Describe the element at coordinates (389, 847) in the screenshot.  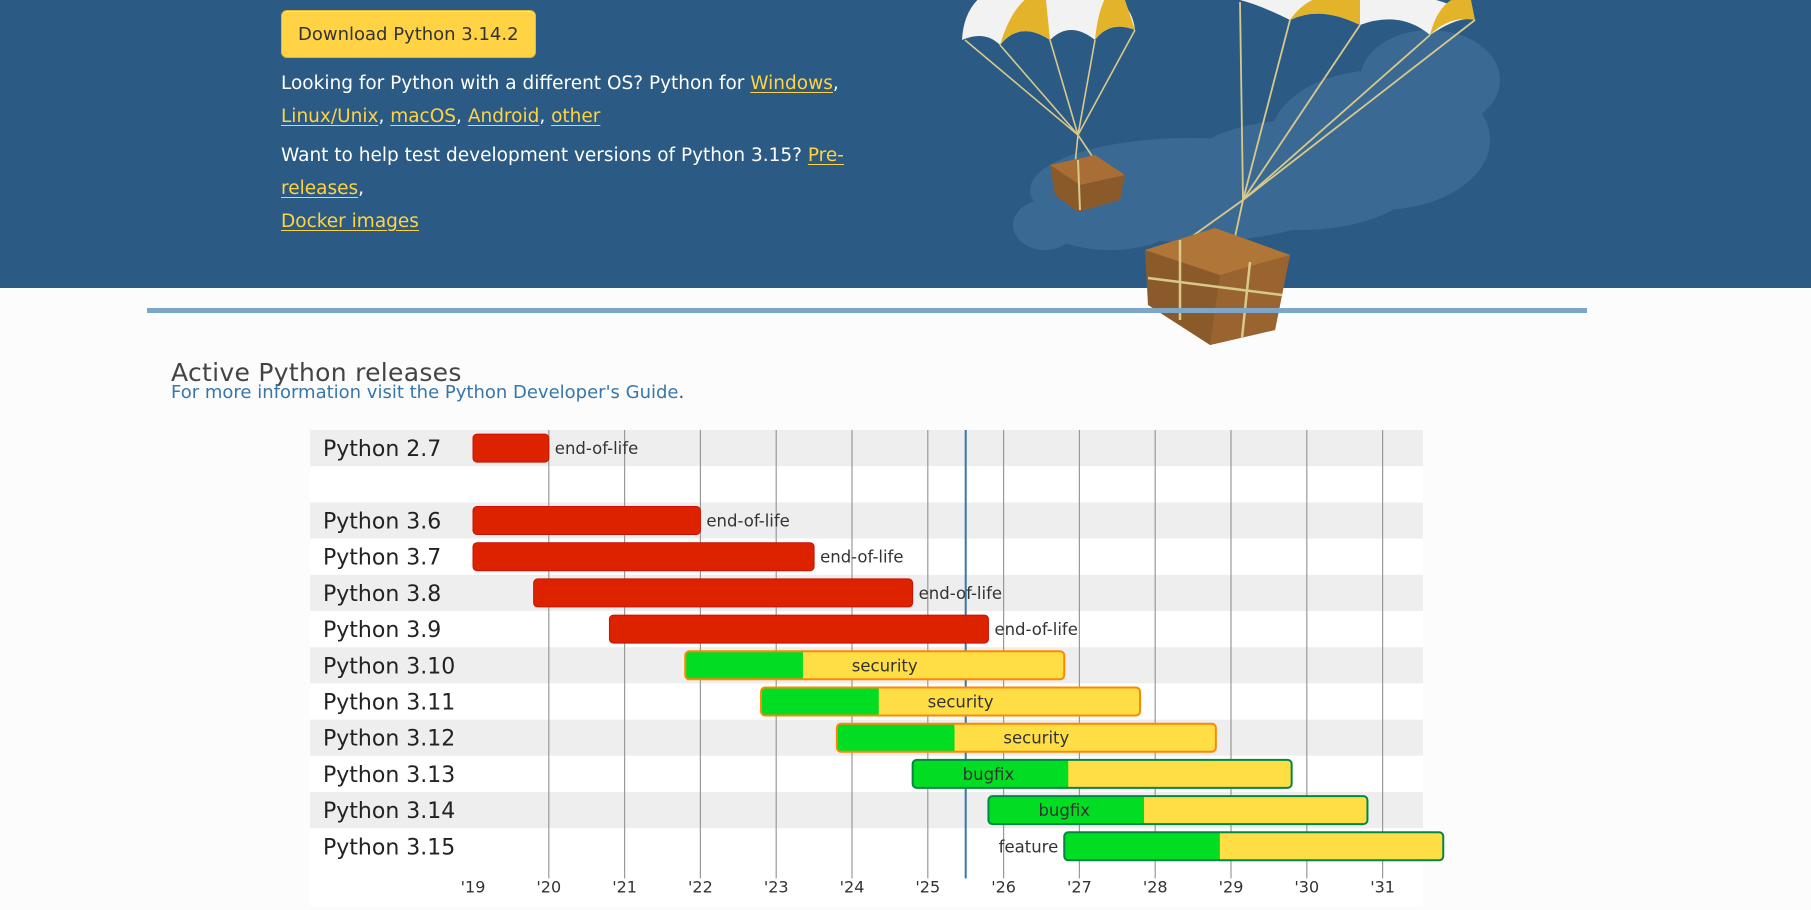
I see `release-label: Python 3.15` at that location.